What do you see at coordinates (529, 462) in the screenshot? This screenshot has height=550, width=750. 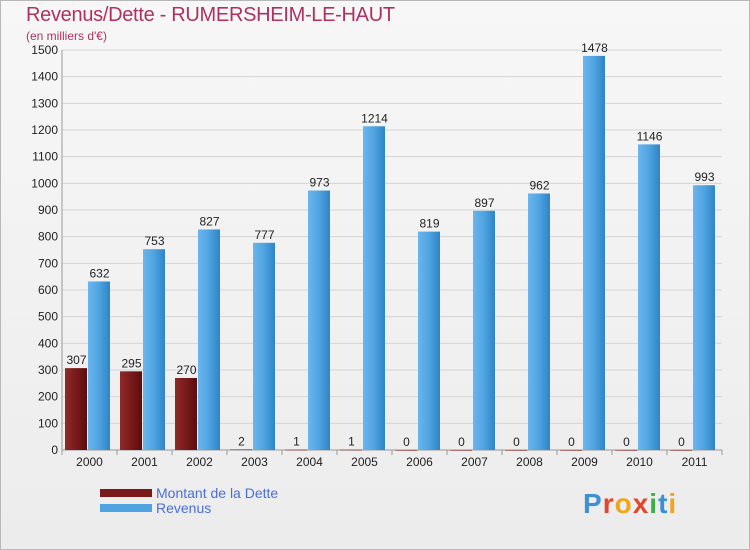 I see `x-tick-label: 2008` at bounding box center [529, 462].